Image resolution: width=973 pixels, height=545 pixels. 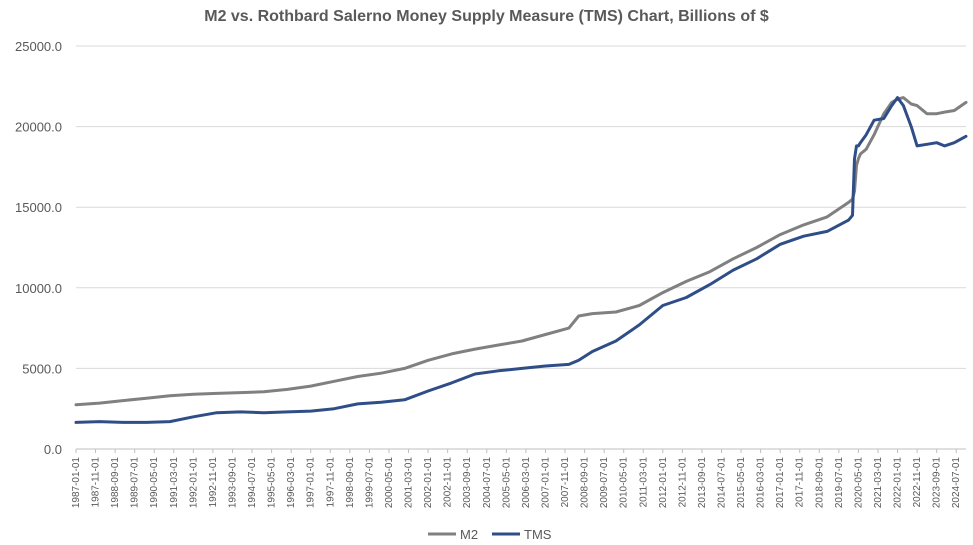 What do you see at coordinates (761, 483) in the screenshot?
I see `x-tick-label: 2016-03-01` at bounding box center [761, 483].